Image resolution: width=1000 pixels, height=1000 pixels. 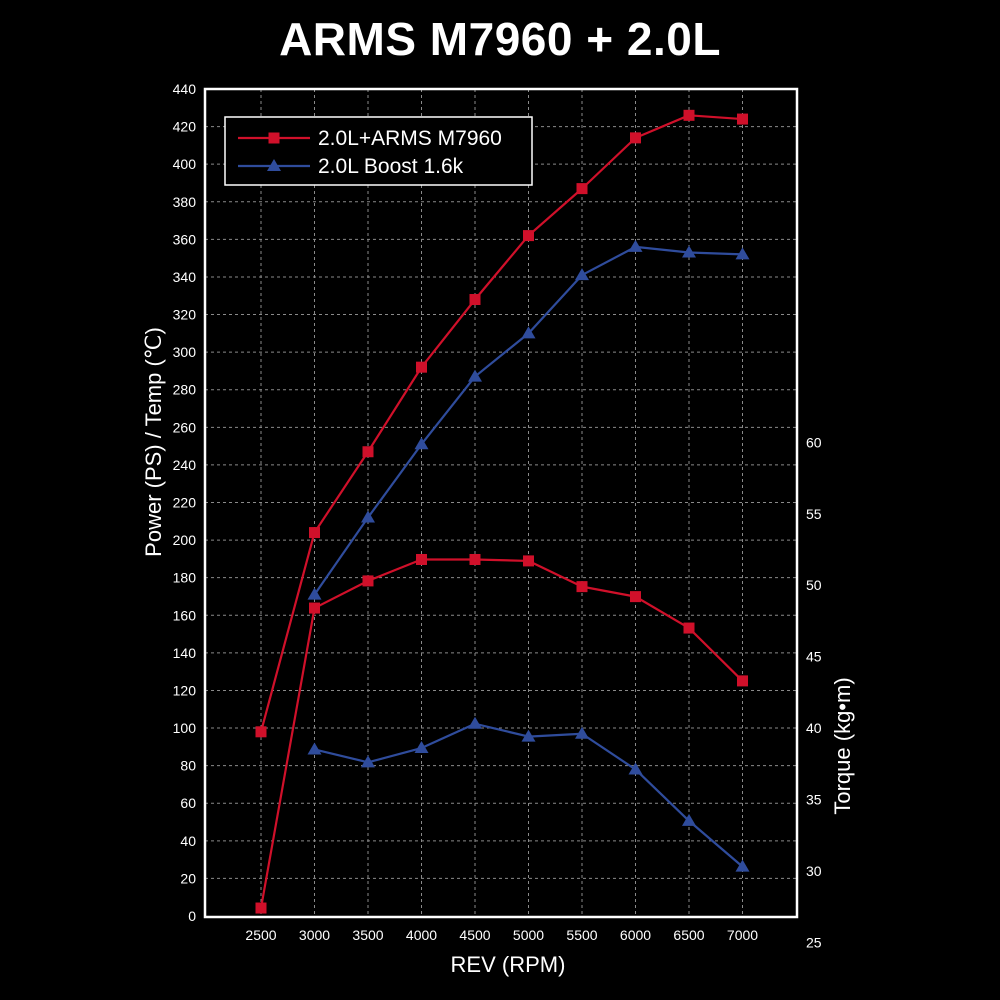 I want to click on x-axis-label: REV (RPM), so click(x=508, y=964).